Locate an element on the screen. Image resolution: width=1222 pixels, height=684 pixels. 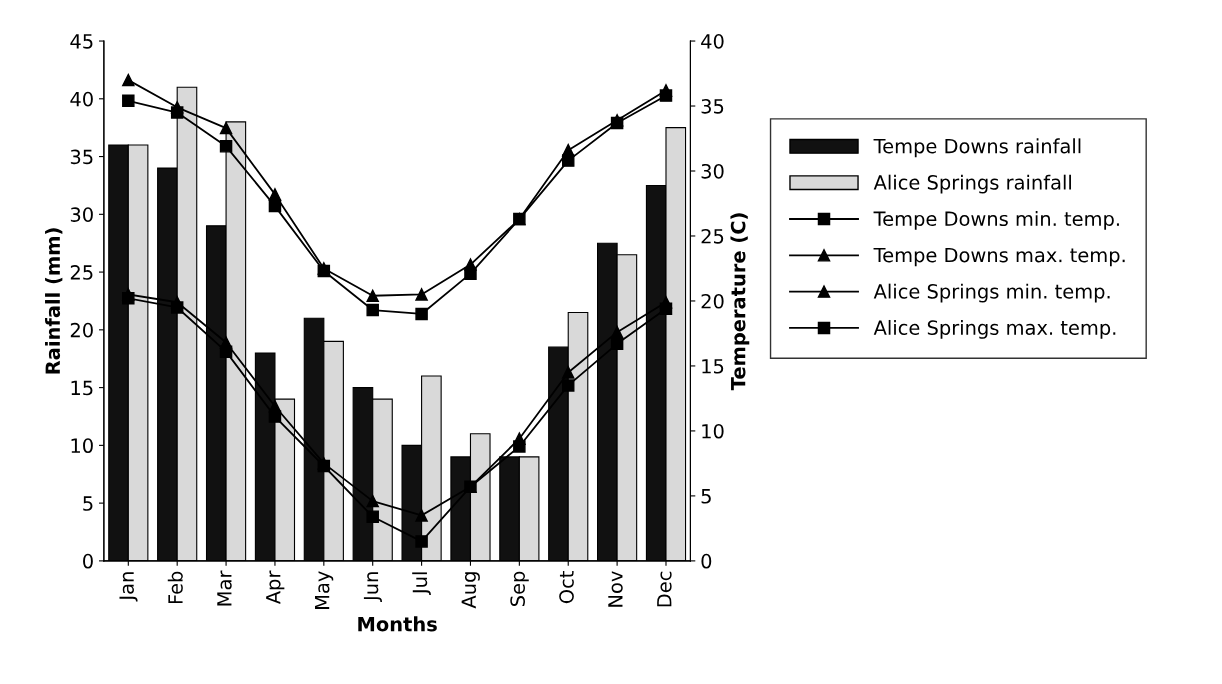
y2-axis-title: Temperature (C) is located at coordinates (740, 302).